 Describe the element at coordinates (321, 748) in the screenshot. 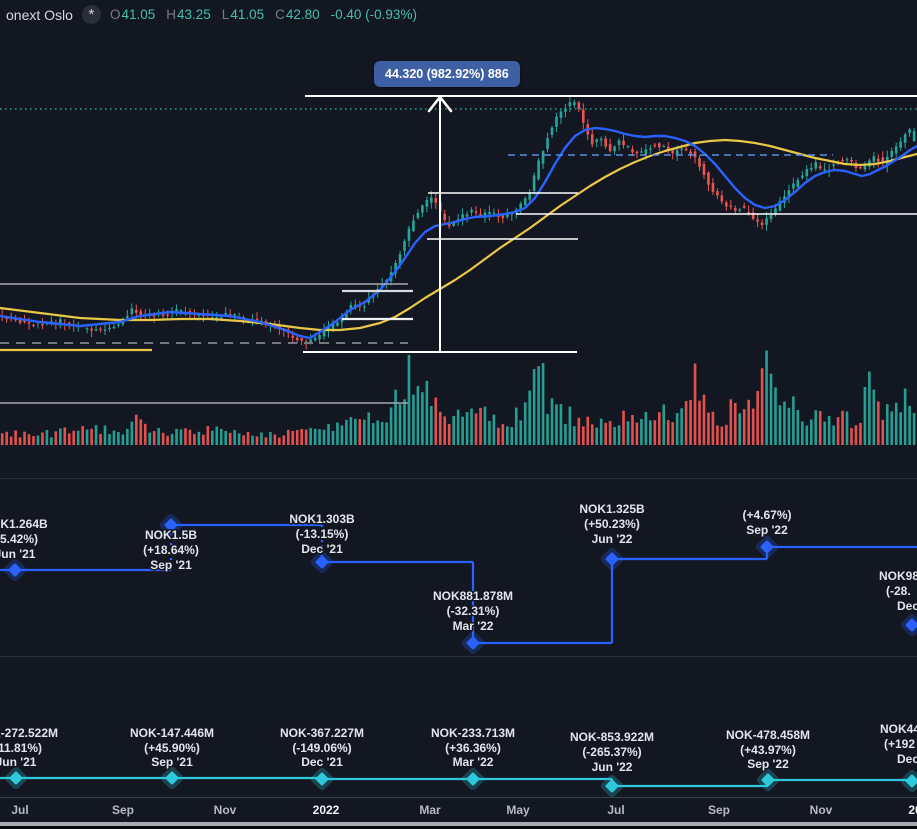

I see `quarter-label: (-149.06%)` at that location.